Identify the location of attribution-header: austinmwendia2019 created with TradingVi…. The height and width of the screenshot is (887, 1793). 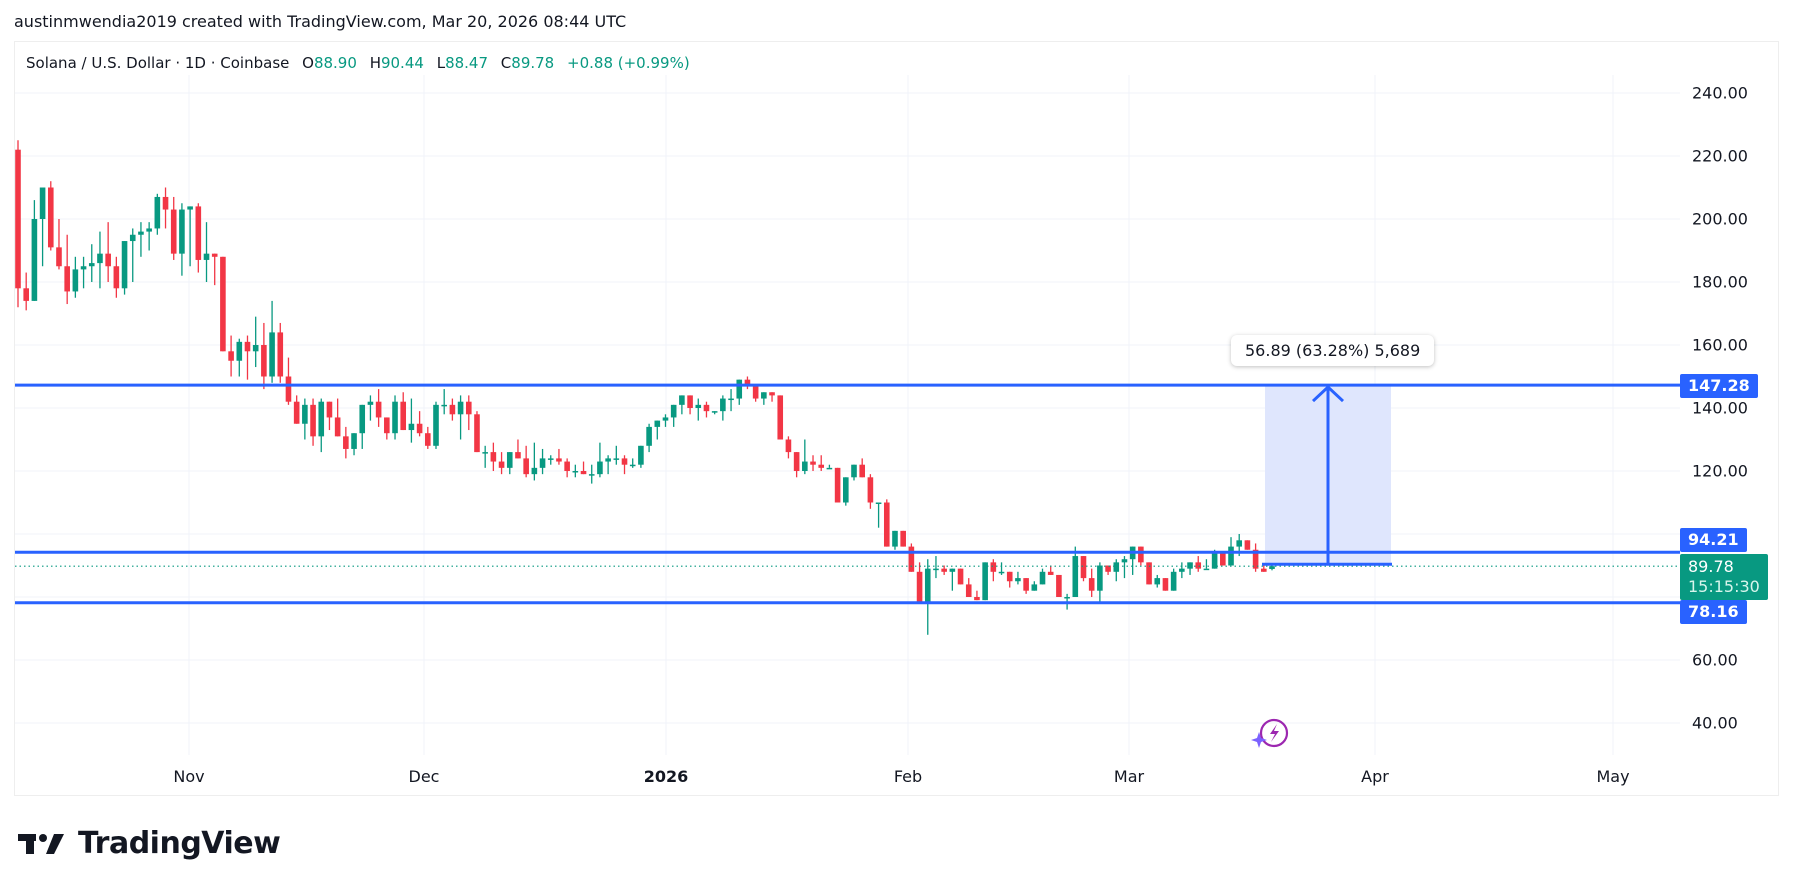
(320, 21).